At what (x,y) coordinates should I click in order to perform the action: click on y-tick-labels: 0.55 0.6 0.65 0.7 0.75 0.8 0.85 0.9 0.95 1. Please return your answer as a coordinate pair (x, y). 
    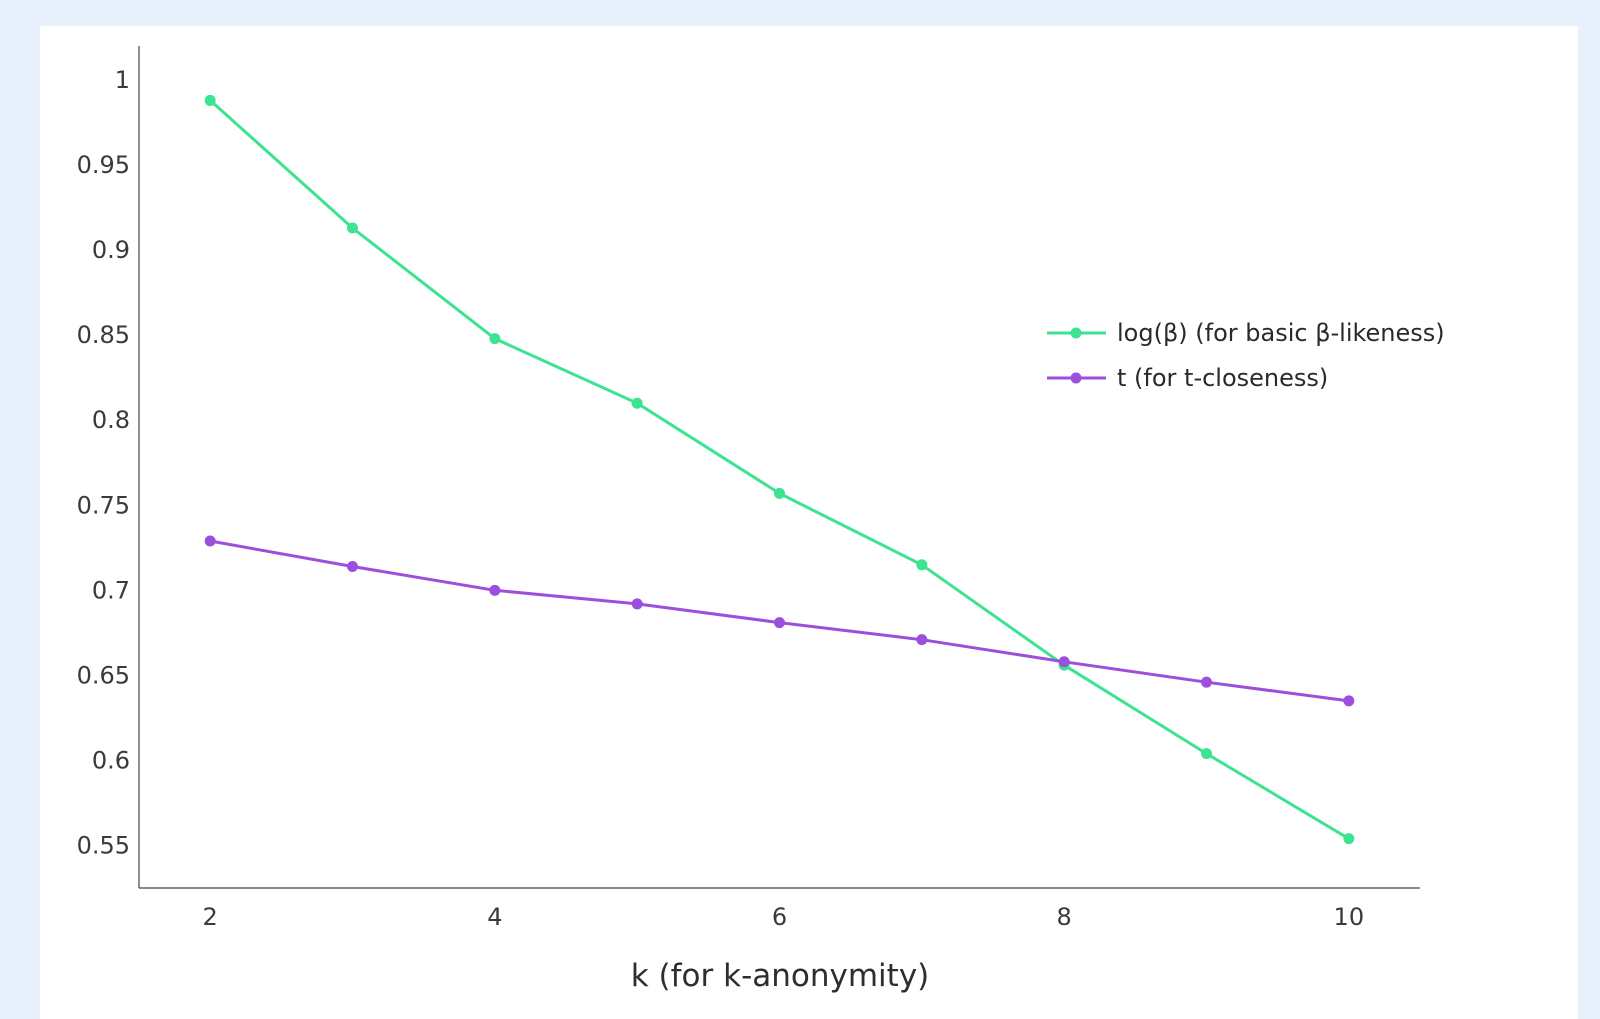
    Looking at the image, I should click on (103, 462).